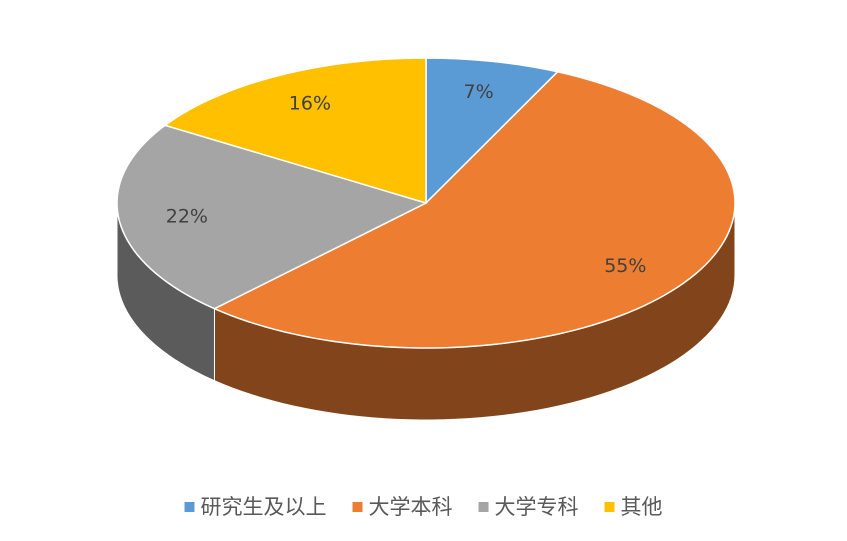 The width and height of the screenshot is (847, 541). What do you see at coordinates (187, 217) in the screenshot?
I see `data-label: 22%` at bounding box center [187, 217].